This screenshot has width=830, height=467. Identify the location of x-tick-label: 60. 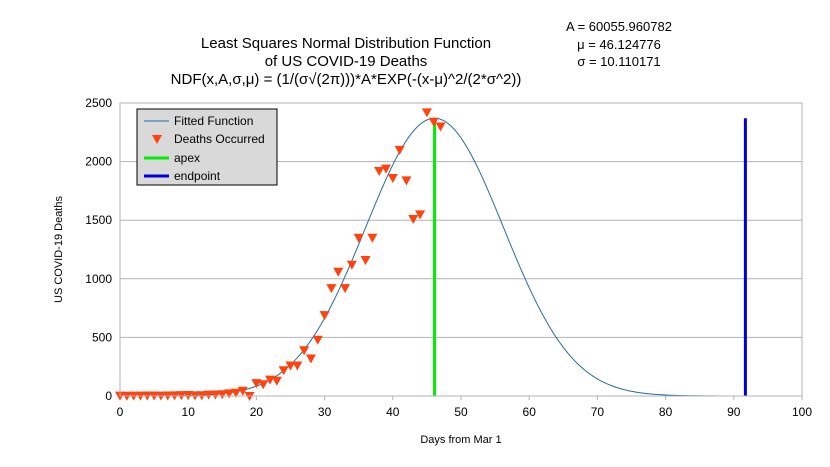
(530, 412).